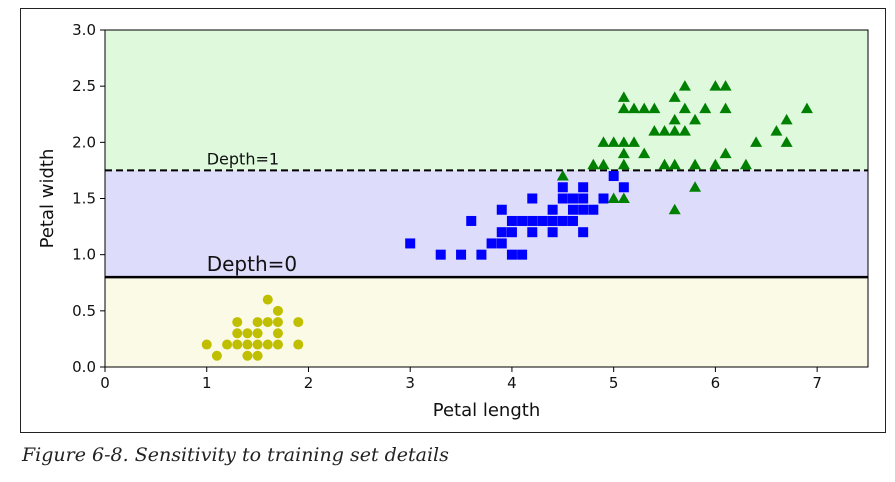  I want to click on y-tick-label-1: 0.5, so click(84, 311).